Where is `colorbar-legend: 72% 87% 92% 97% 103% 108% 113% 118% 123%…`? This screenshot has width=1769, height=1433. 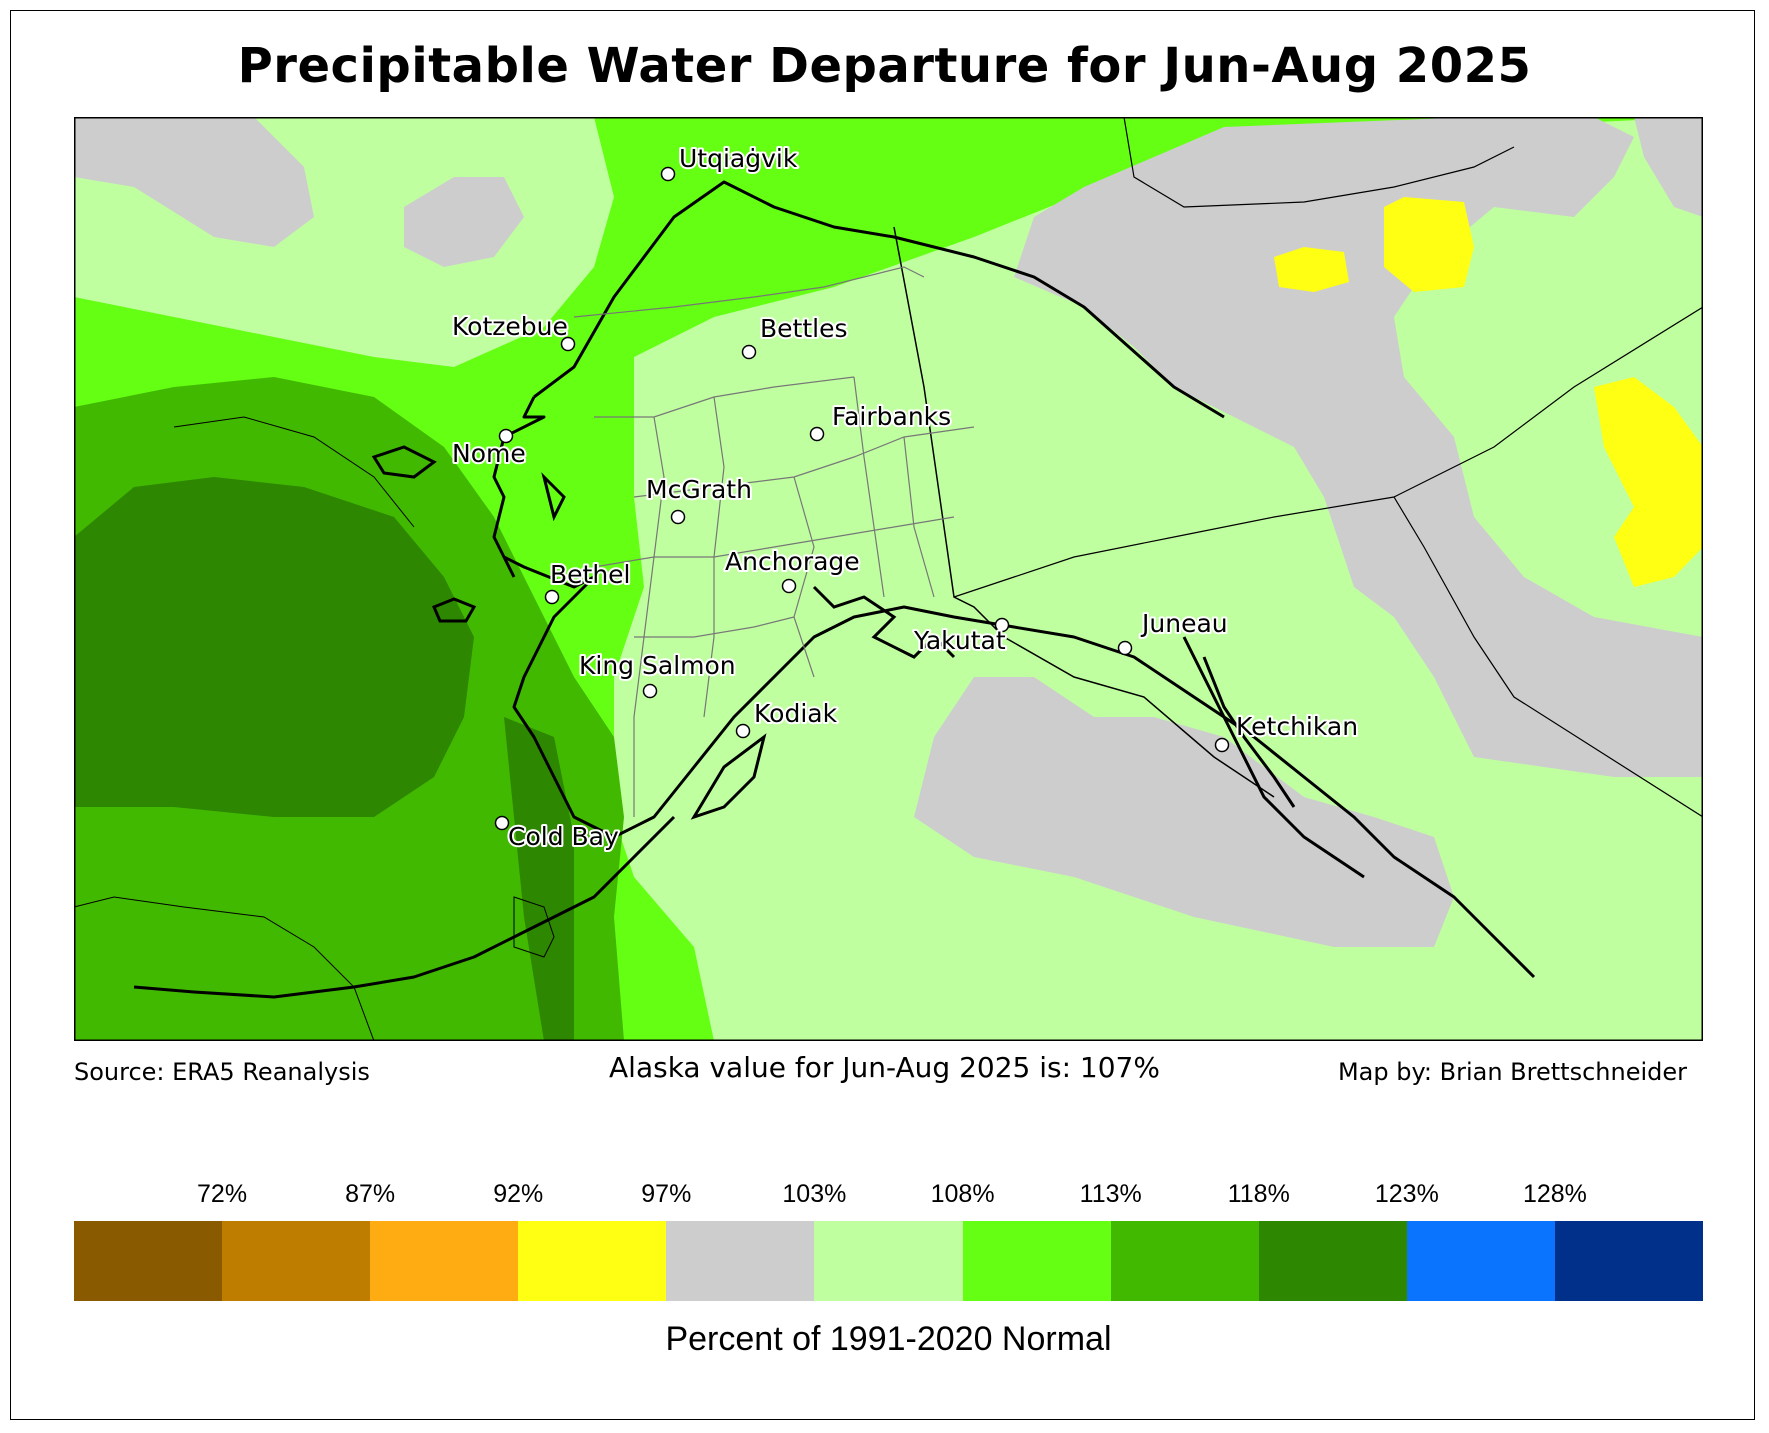
colorbar-legend: 72% 87% 92% 97% 103% 108% 113% 118% 123%… is located at coordinates (889, 1269).